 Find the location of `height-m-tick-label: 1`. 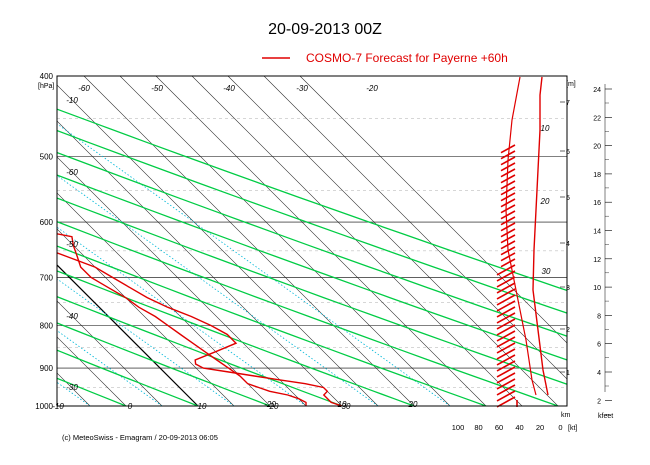

height-m-tick-label: 1 is located at coordinates (568, 373).